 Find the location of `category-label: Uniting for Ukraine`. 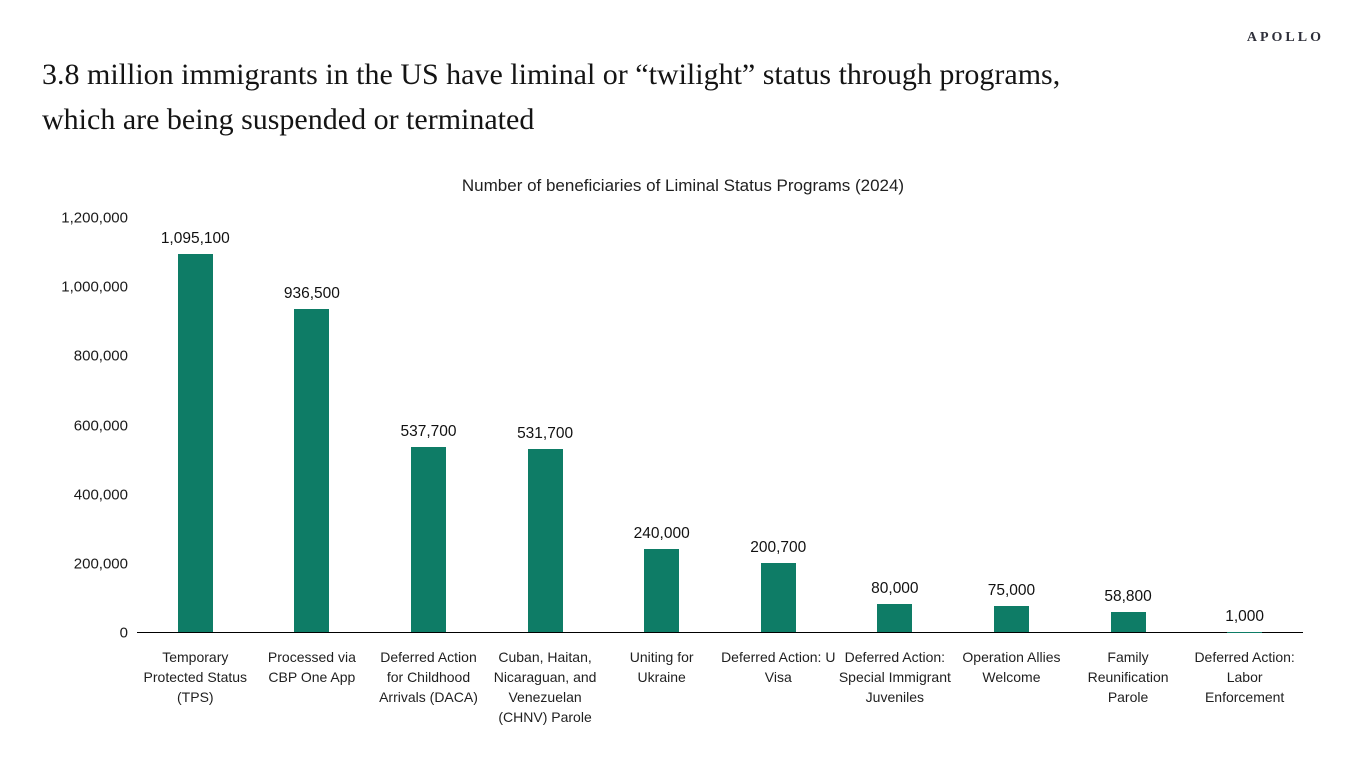

category-label: Uniting for Ukraine is located at coordinates (661, 667).